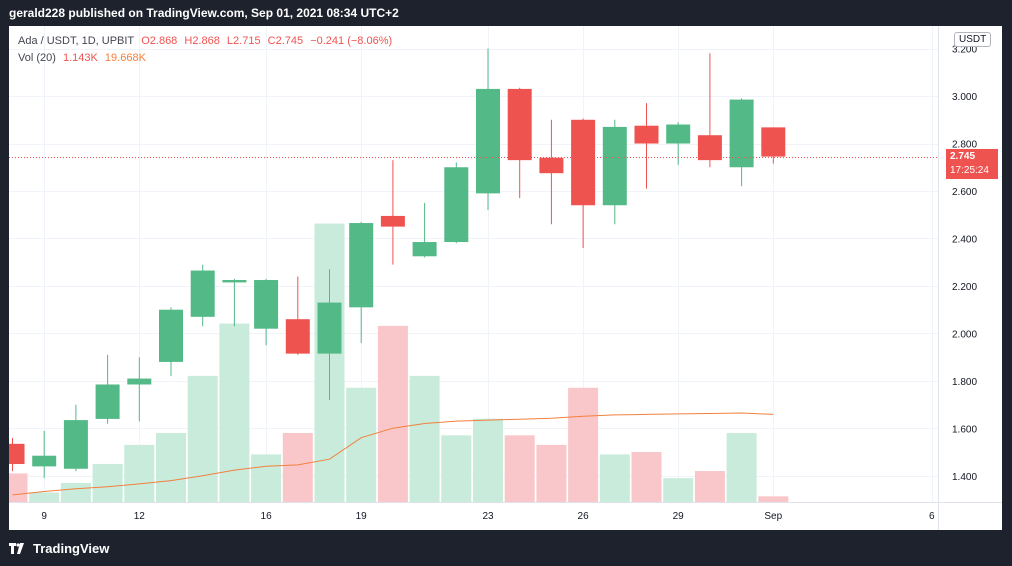 The height and width of the screenshot is (566, 1012). I want to click on time-tick-label: 16, so click(267, 516).